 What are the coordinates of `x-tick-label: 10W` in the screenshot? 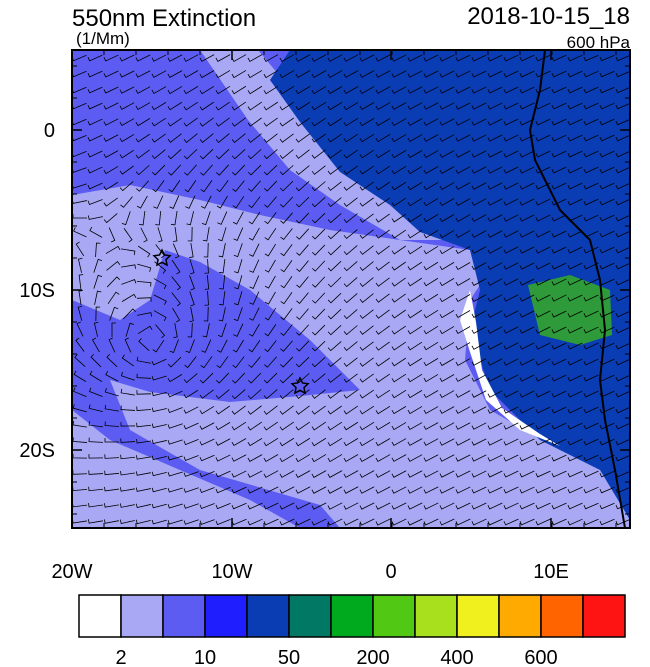 It's located at (231, 572).